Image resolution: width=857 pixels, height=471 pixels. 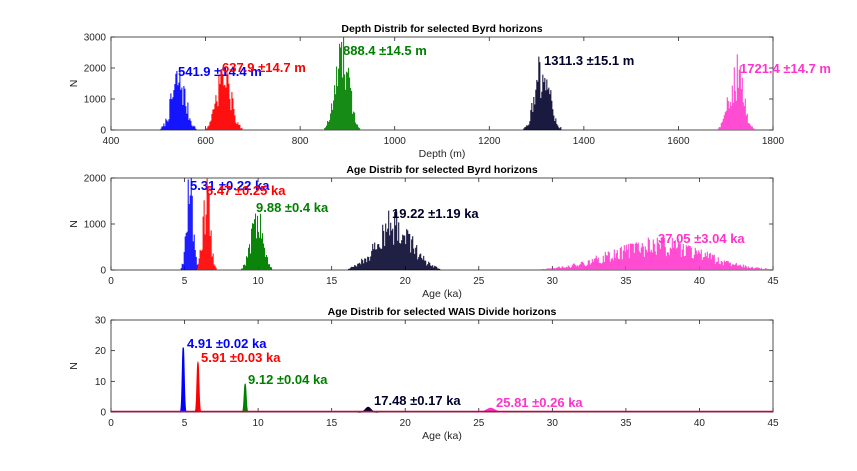 I want to click on distribution-line, so click(x=183, y=380).